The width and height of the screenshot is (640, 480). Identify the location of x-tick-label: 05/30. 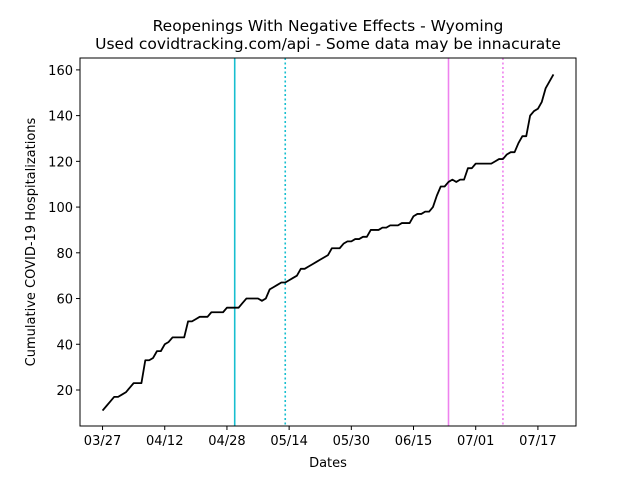
(351, 441).